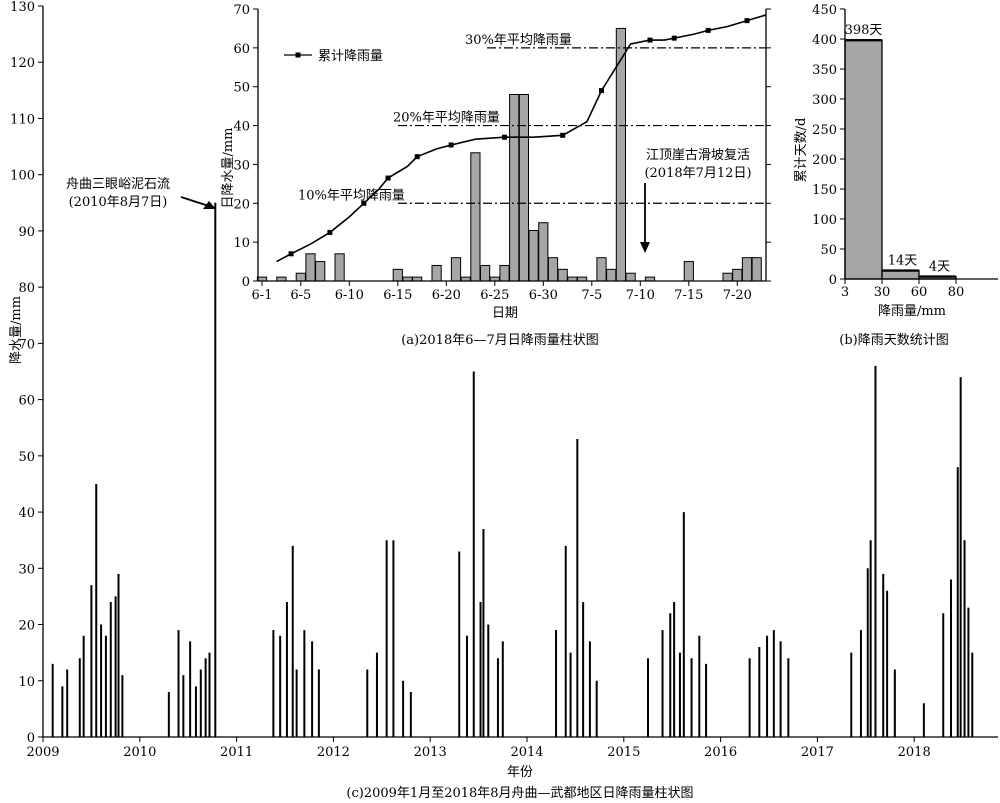 Image resolution: width=1000 pixels, height=803 pixels. What do you see at coordinates (26, 682) in the screenshot?
I see `c-y-tick-label: 10` at bounding box center [26, 682].